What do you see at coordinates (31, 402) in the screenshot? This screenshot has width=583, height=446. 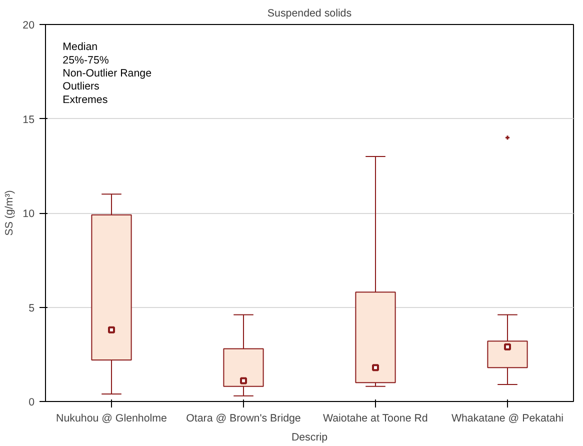 I see `y-tick-label: 0` at bounding box center [31, 402].